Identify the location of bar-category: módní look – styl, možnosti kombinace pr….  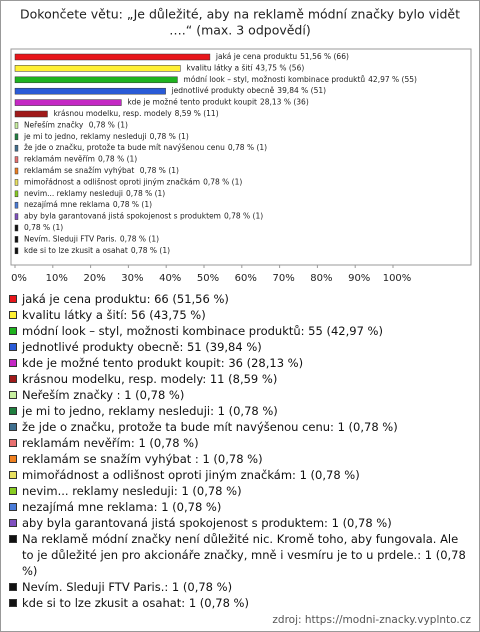
(274, 79).